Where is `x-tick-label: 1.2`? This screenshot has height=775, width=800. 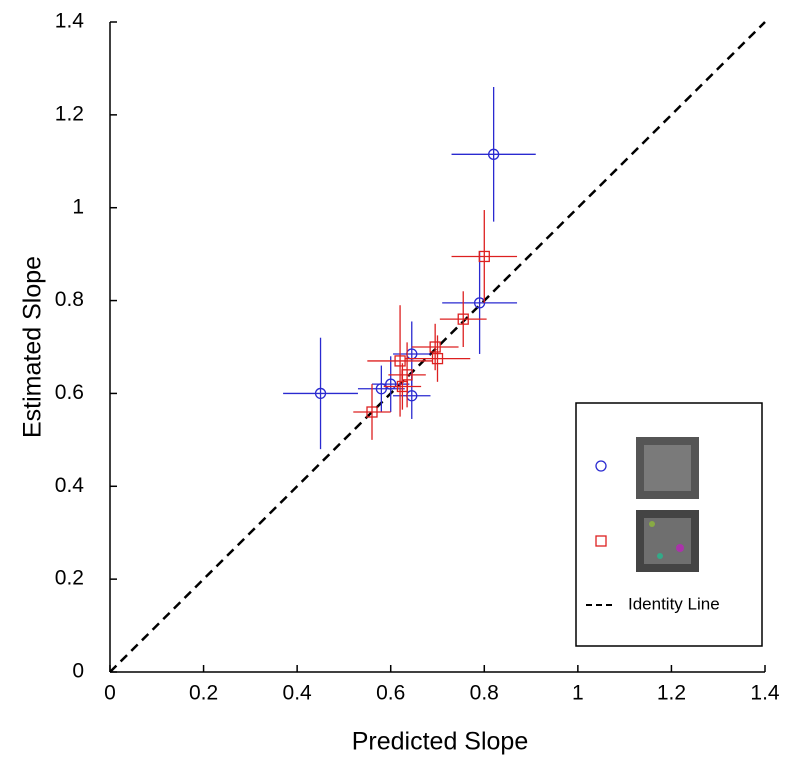 x-tick-label: 1.2 is located at coordinates (671, 693).